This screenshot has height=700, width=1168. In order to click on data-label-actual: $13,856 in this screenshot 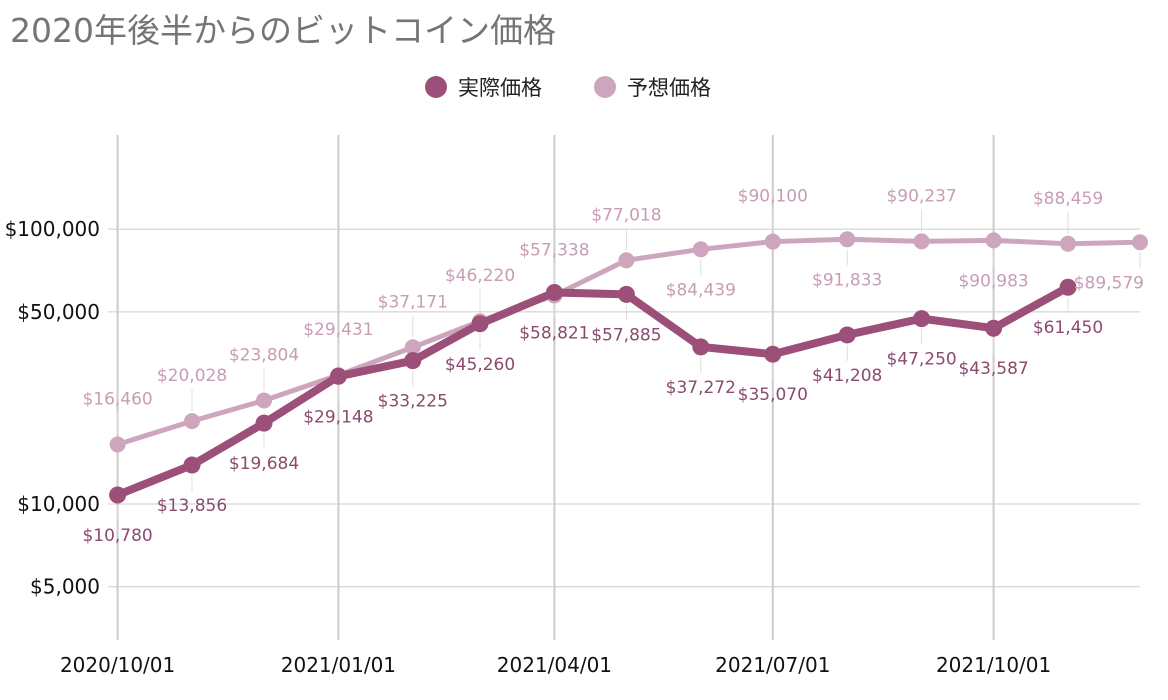, I will do `click(192, 506)`.